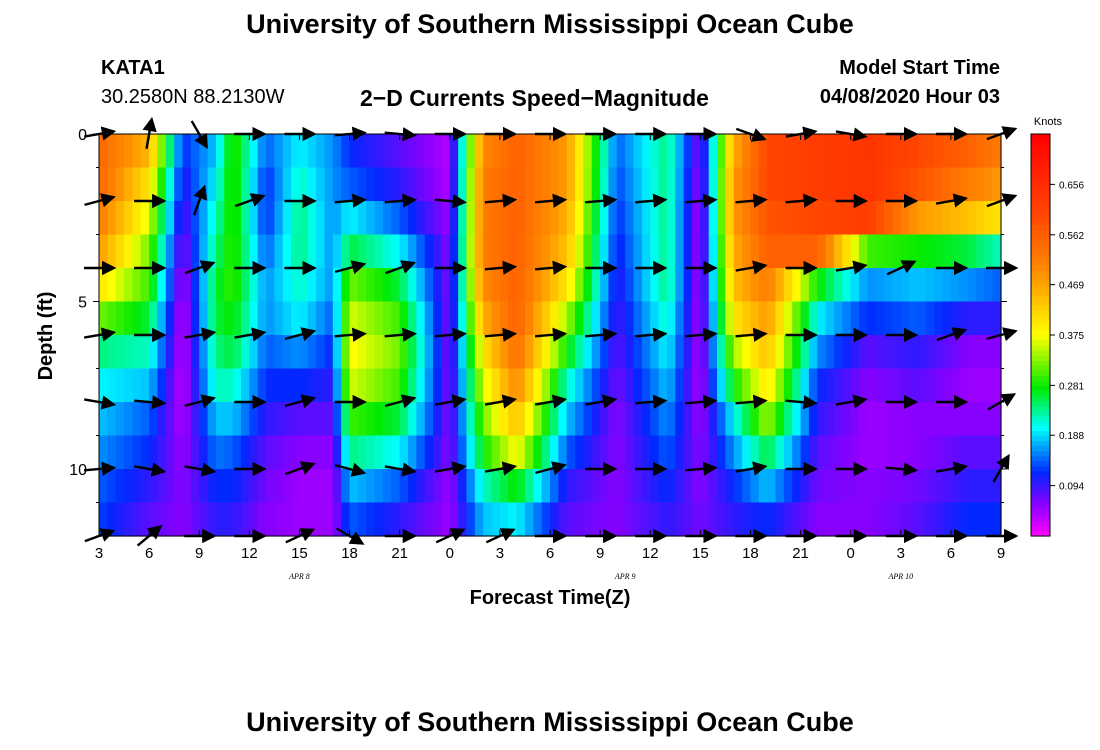 This screenshot has width=1100, height=750. Describe the element at coordinates (625, 576) in the screenshot. I see `date-label: APR 9` at that location.